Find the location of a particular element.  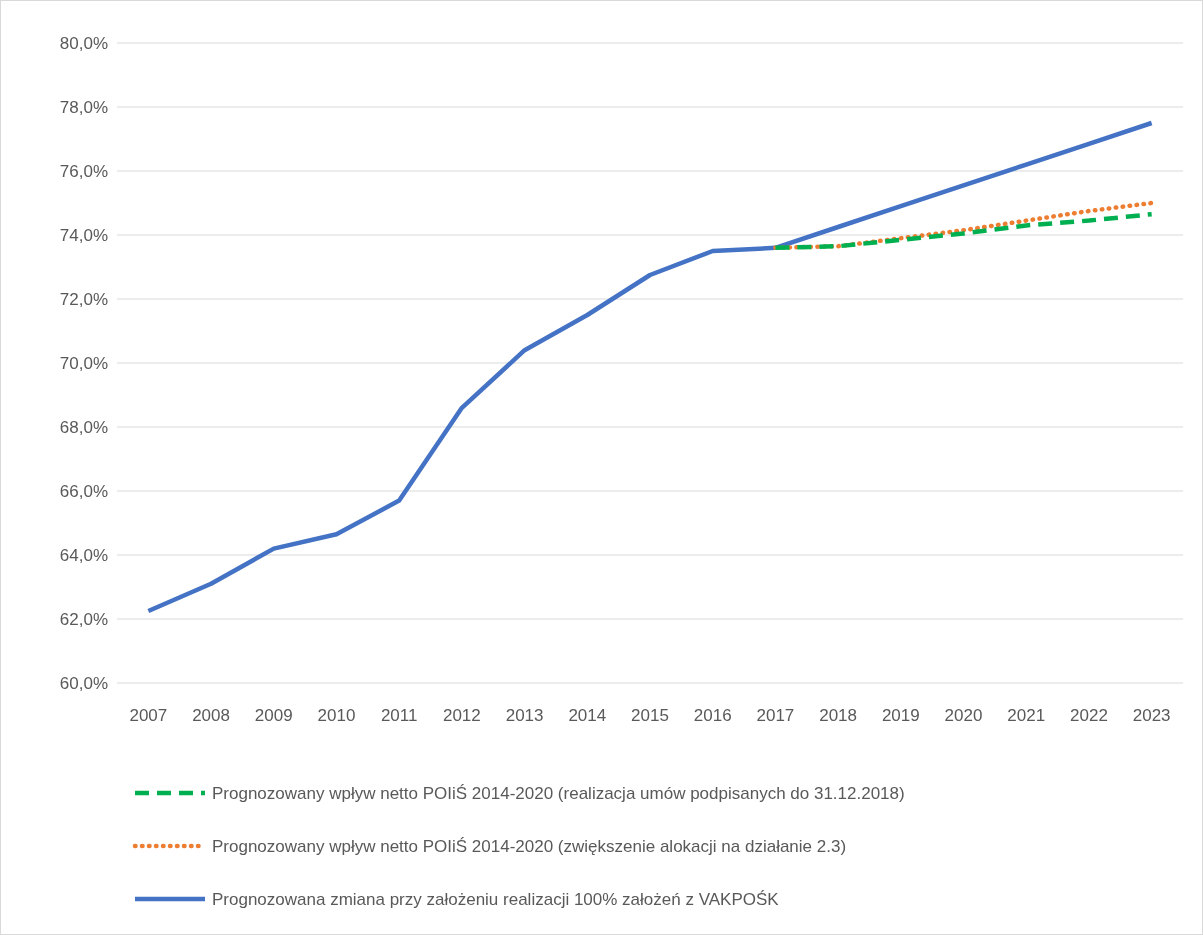

y-tick-label: 66,0% is located at coordinates (83, 491).